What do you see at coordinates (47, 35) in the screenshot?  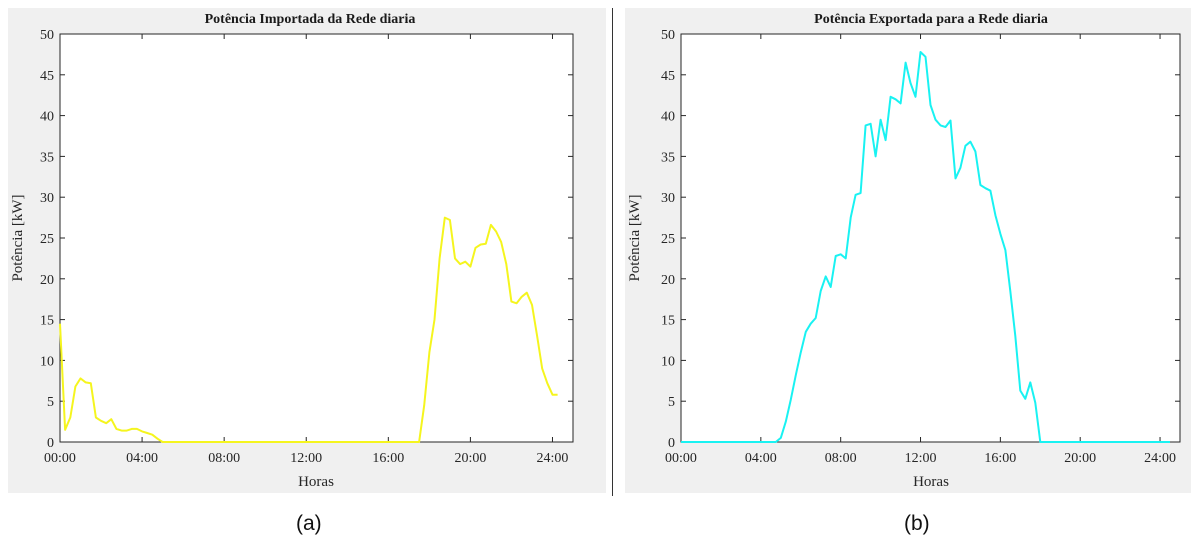 I see `chart-import-y-tick-label: 50` at bounding box center [47, 35].